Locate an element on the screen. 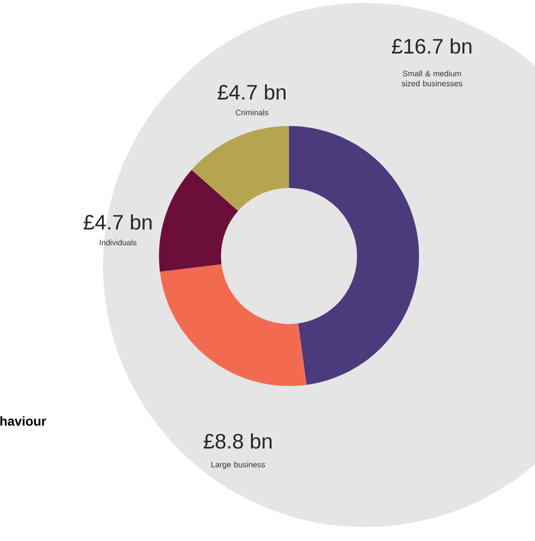  text: haviour is located at coordinates (23, 421).